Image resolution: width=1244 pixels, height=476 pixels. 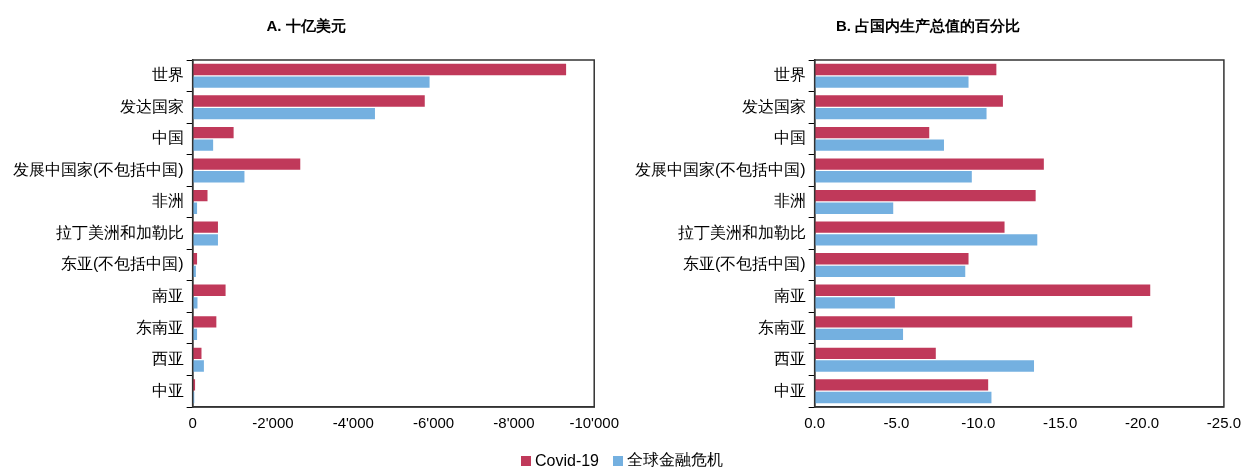 I want to click on x-tick-label: -10'000, so click(x=594, y=423).